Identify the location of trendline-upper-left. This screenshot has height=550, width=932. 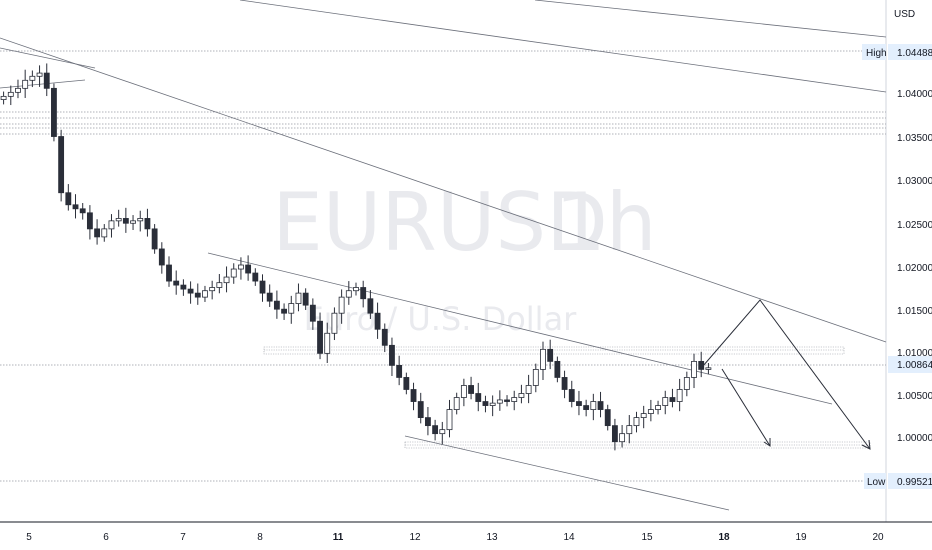
(48, 58).